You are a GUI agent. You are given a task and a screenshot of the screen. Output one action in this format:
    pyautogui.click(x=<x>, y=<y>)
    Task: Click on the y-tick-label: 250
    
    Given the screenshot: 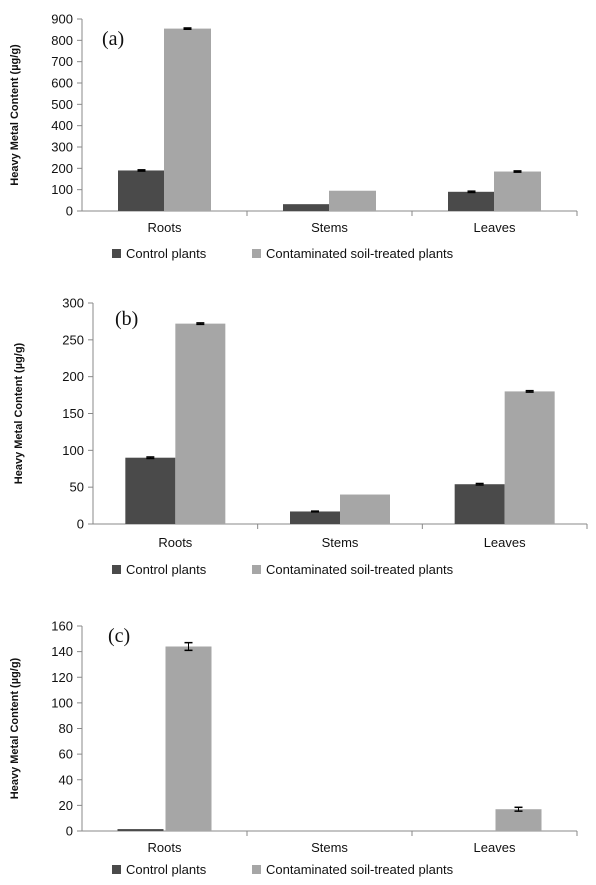 What is the action you would take?
    pyautogui.click(x=73, y=339)
    